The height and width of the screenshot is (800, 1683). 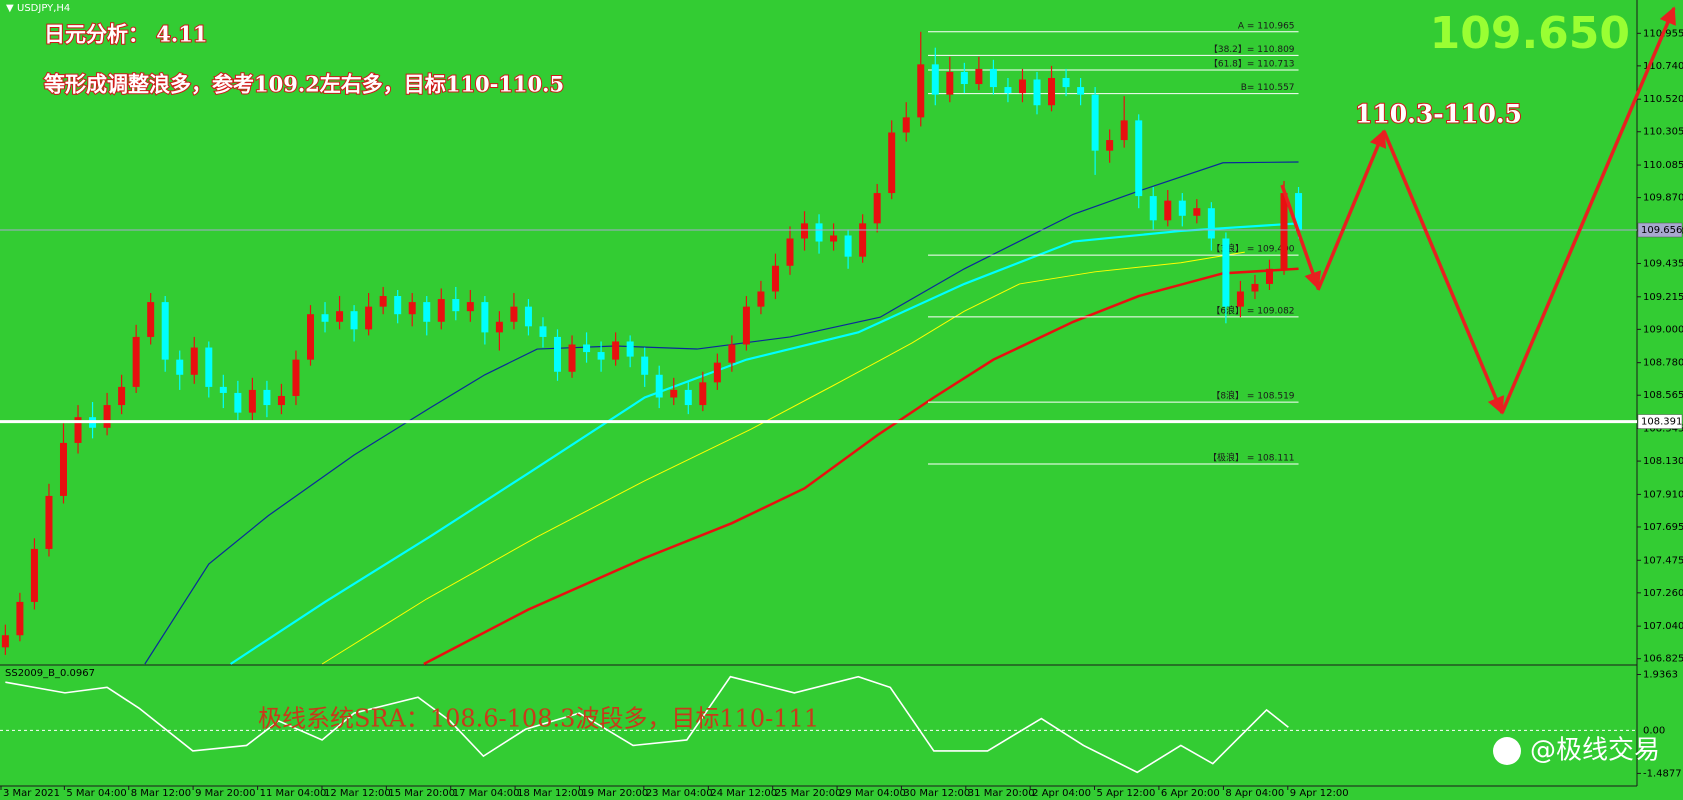 What do you see at coordinates (304, 84) in the screenshot?
I see `analysis-note: 等形成调整浪多，参考109.2左右多，目标110-110.5` at bounding box center [304, 84].